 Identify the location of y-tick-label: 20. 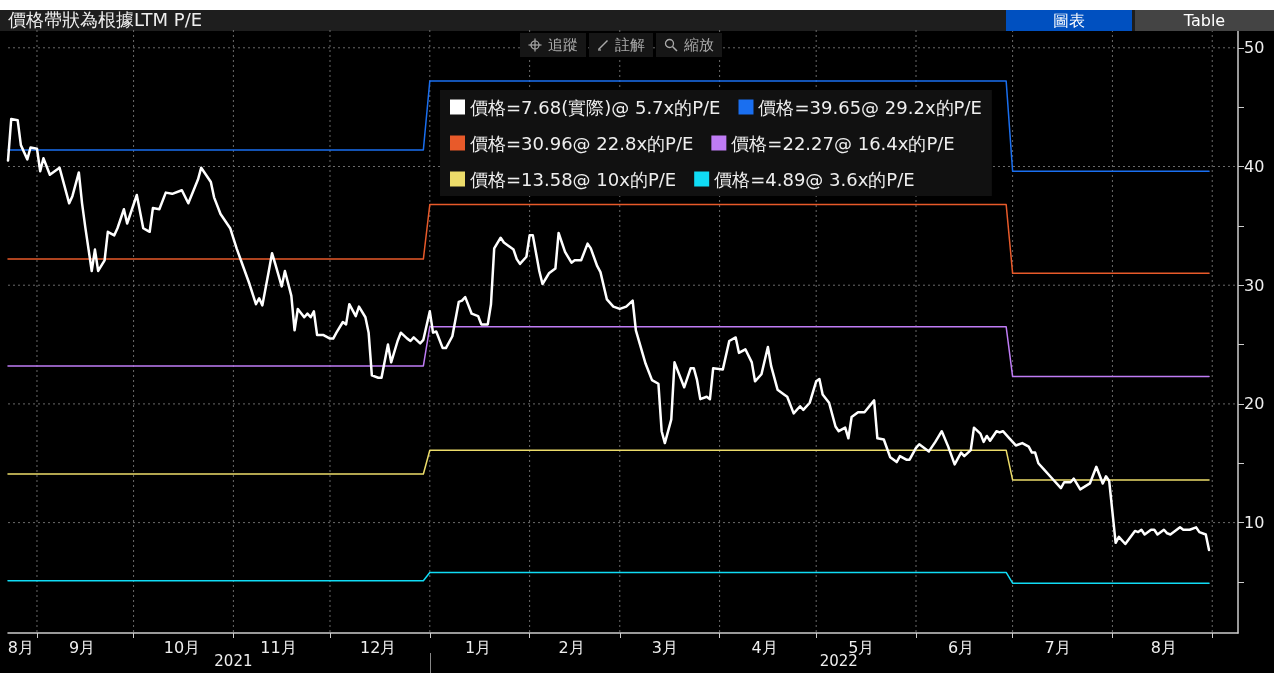
(1254, 404).